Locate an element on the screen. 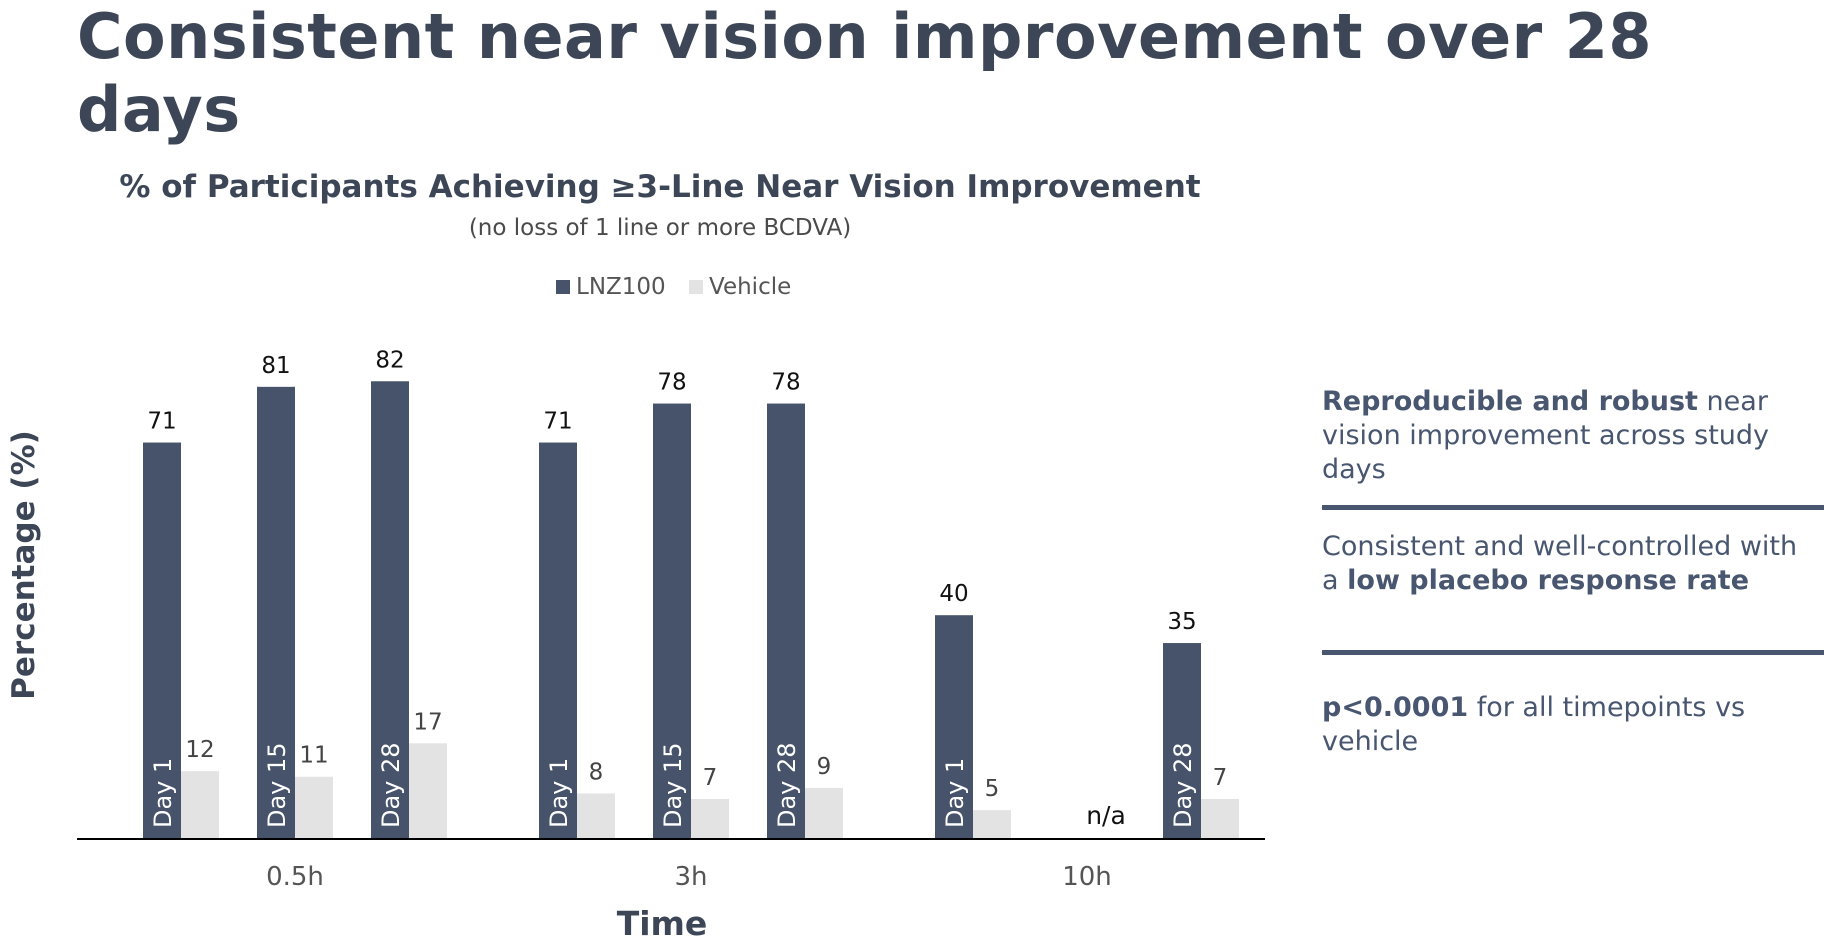 Image resolution: width=1835 pixels, height=942 pixels. callout-1-bold: Reproducible and robust is located at coordinates (1510, 401).